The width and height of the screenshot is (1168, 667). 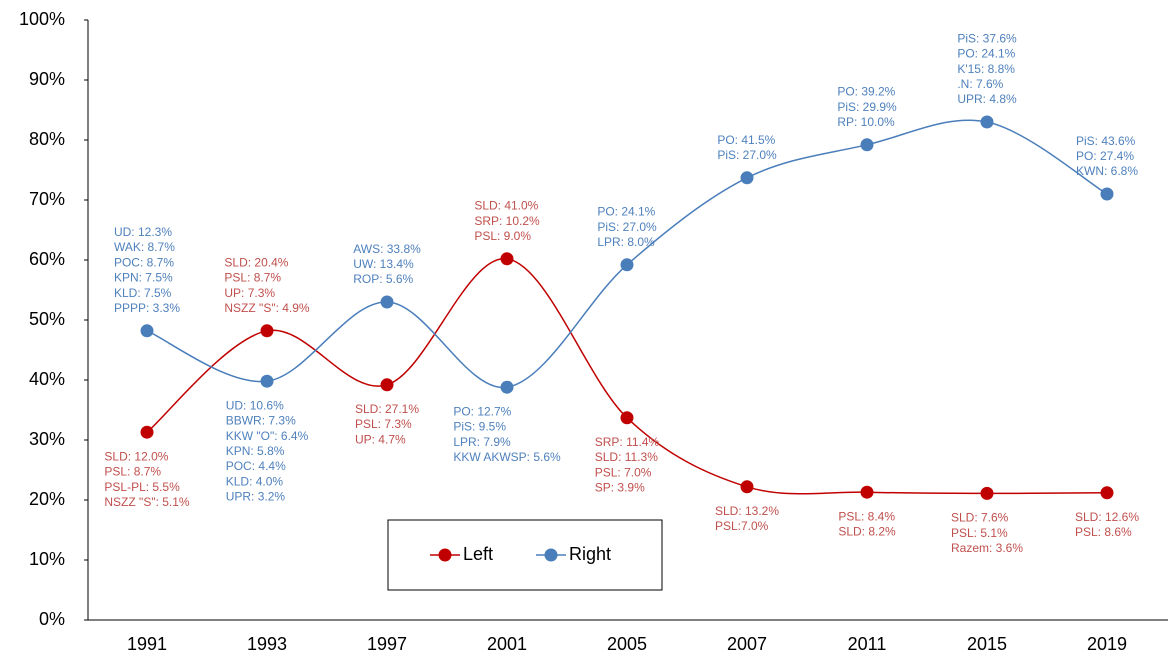 What do you see at coordinates (620, 488) in the screenshot?
I see `annotation: SP: 3.9%` at bounding box center [620, 488].